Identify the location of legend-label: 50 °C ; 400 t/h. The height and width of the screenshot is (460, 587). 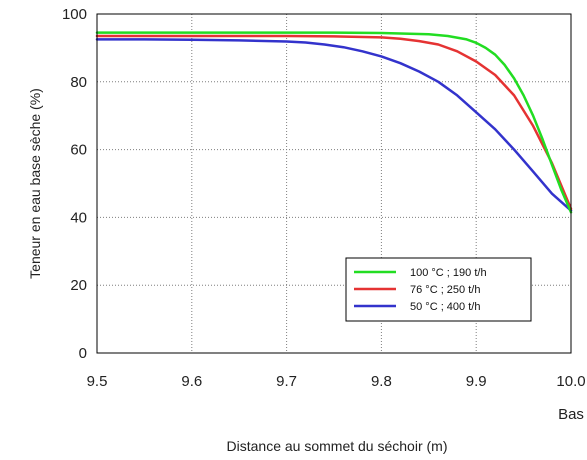
(445, 307).